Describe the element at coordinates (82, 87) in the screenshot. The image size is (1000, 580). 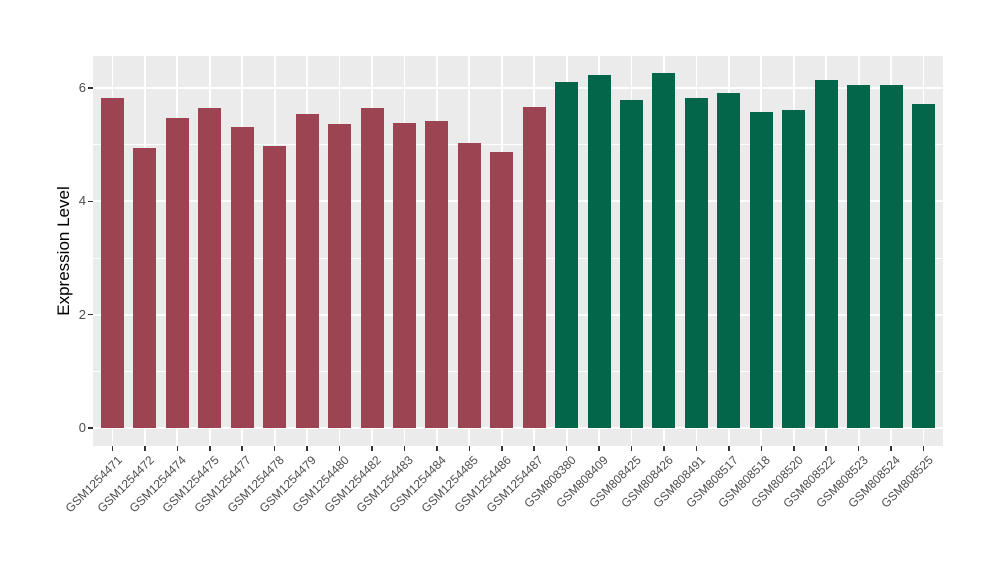
I see `y-axis-tick-label: 6` at that location.